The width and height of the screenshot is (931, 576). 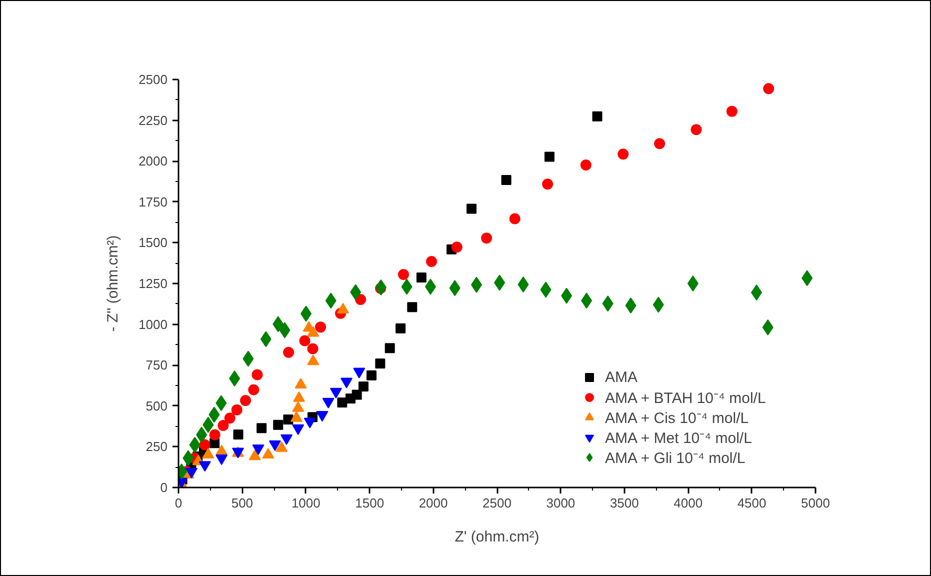 What do you see at coordinates (815, 503) in the screenshot?
I see `x-tick-label: 5000` at bounding box center [815, 503].